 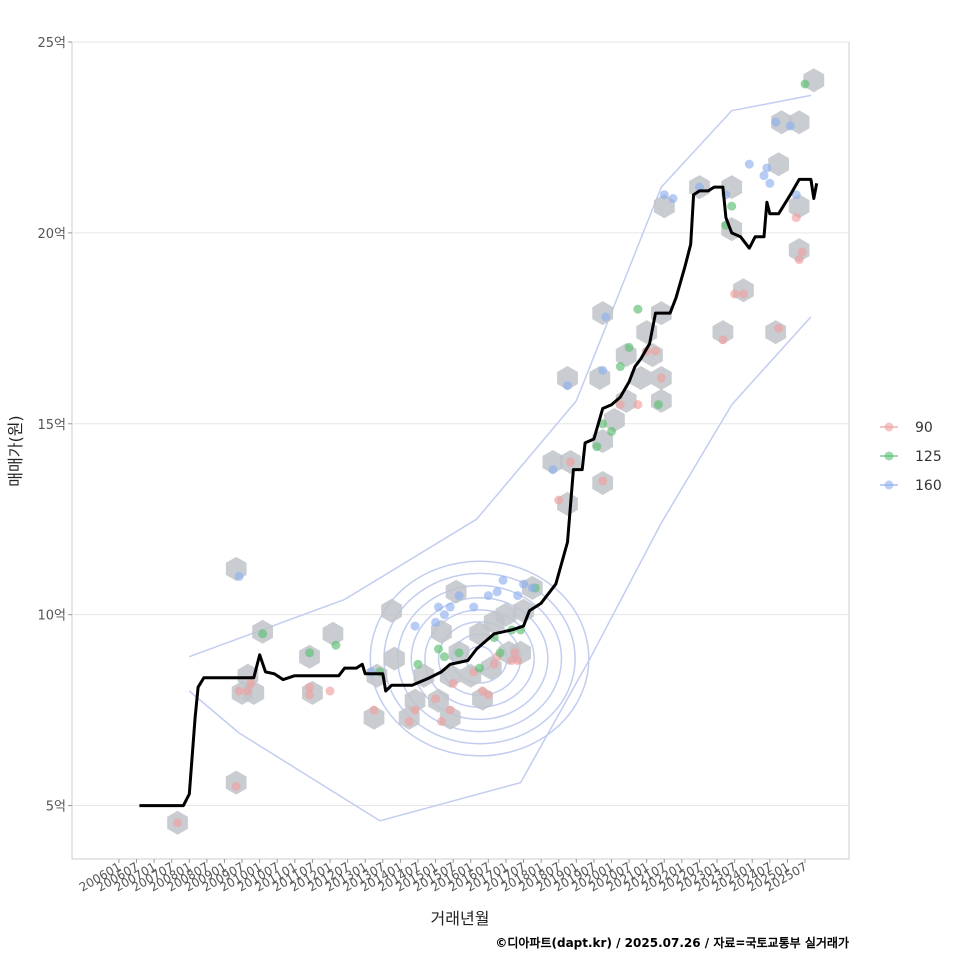 I want to click on legend-label-90: 90, so click(x=924, y=428).